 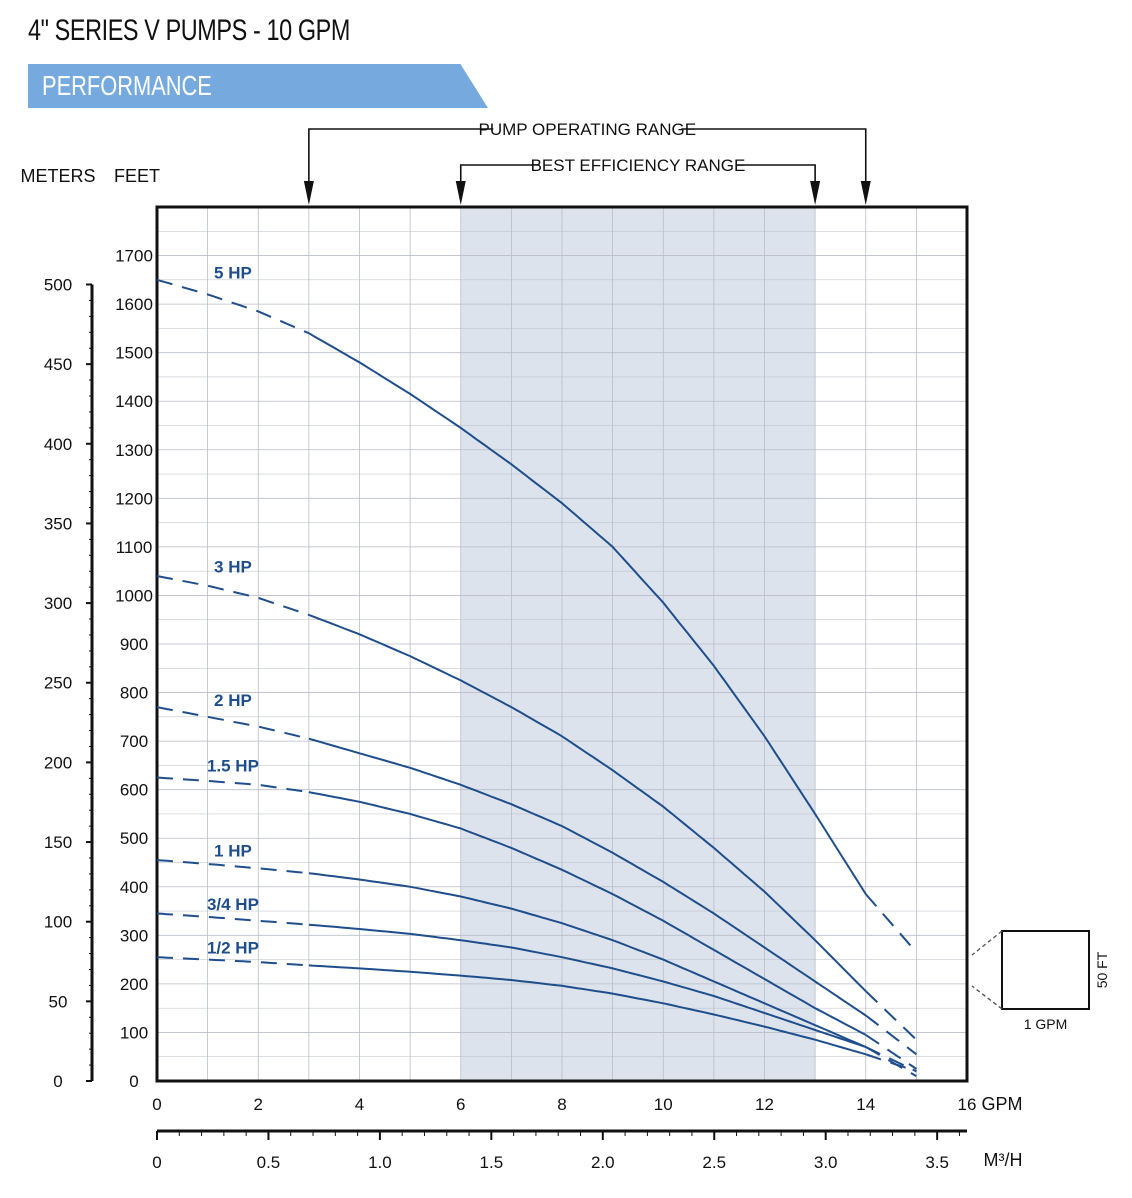 What do you see at coordinates (815, 193) in the screenshot?
I see `efficiency-range-right-arrow` at bounding box center [815, 193].